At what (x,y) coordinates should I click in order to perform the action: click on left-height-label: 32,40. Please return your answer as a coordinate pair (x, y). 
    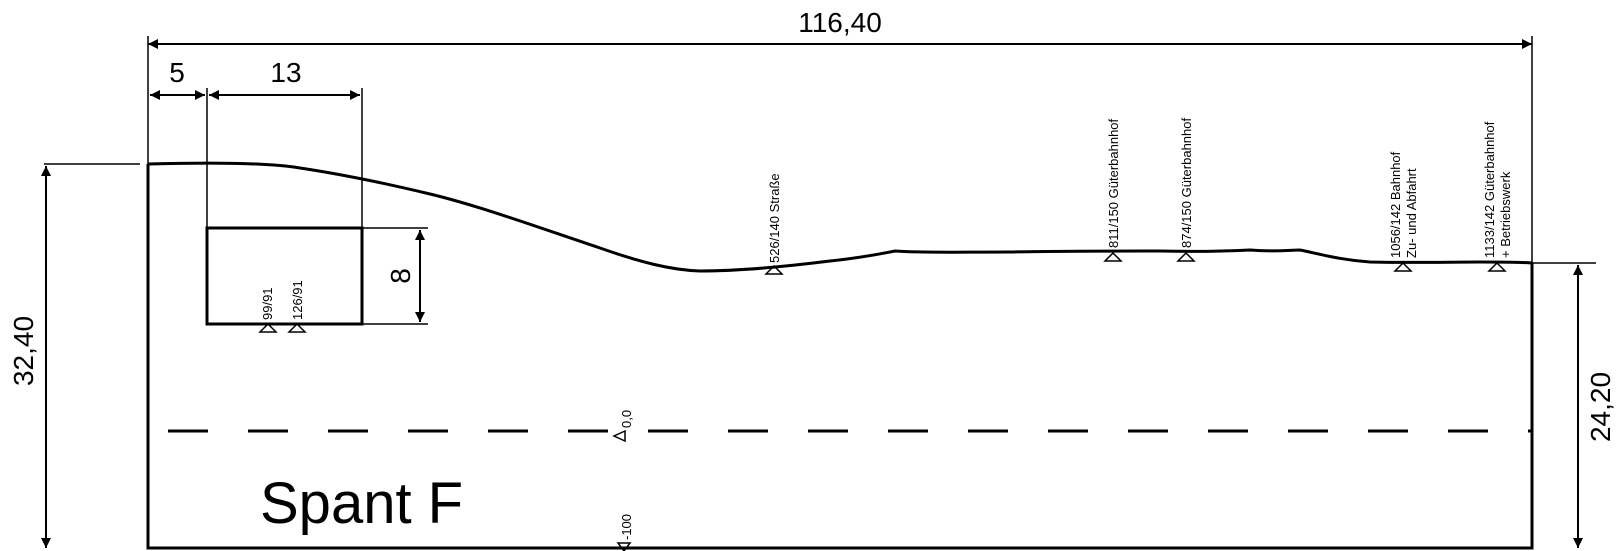
    Looking at the image, I should click on (23, 351).